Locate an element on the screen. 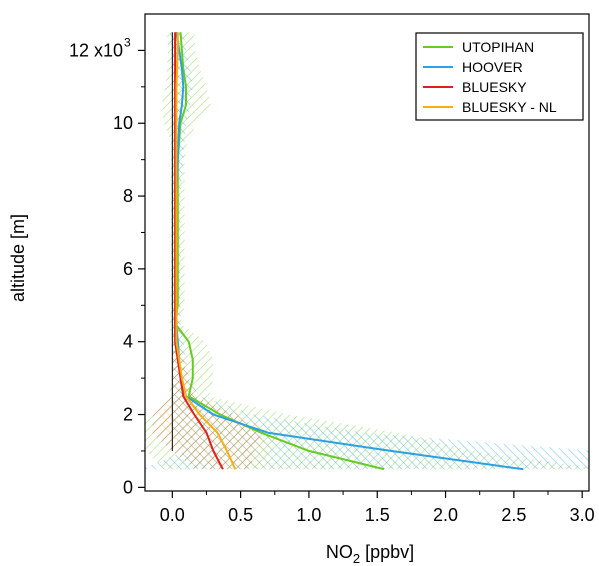 The image size is (599, 566). legend-label-utopihan: UTOPIHAN is located at coordinates (498, 47).